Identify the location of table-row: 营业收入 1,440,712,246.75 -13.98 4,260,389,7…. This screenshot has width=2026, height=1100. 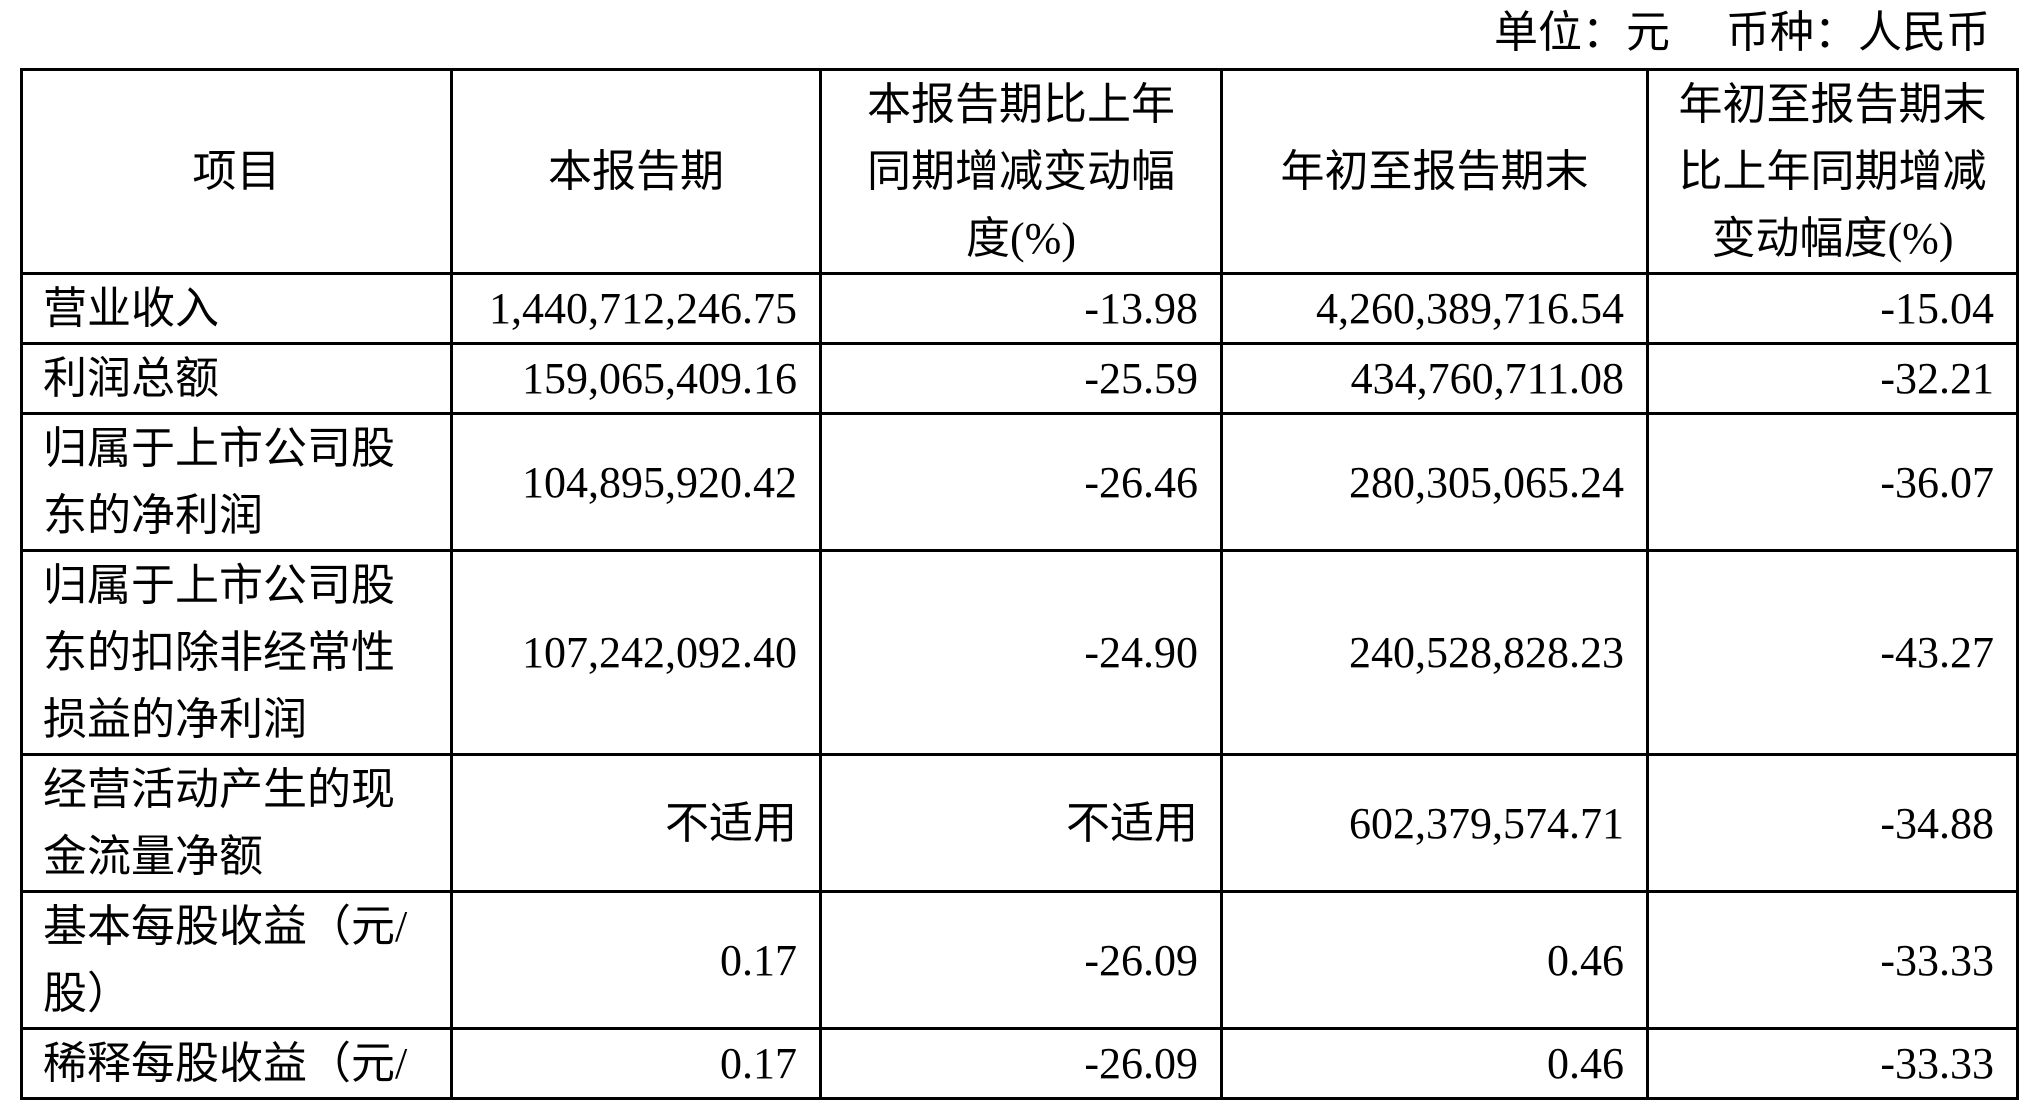
(1019, 308).